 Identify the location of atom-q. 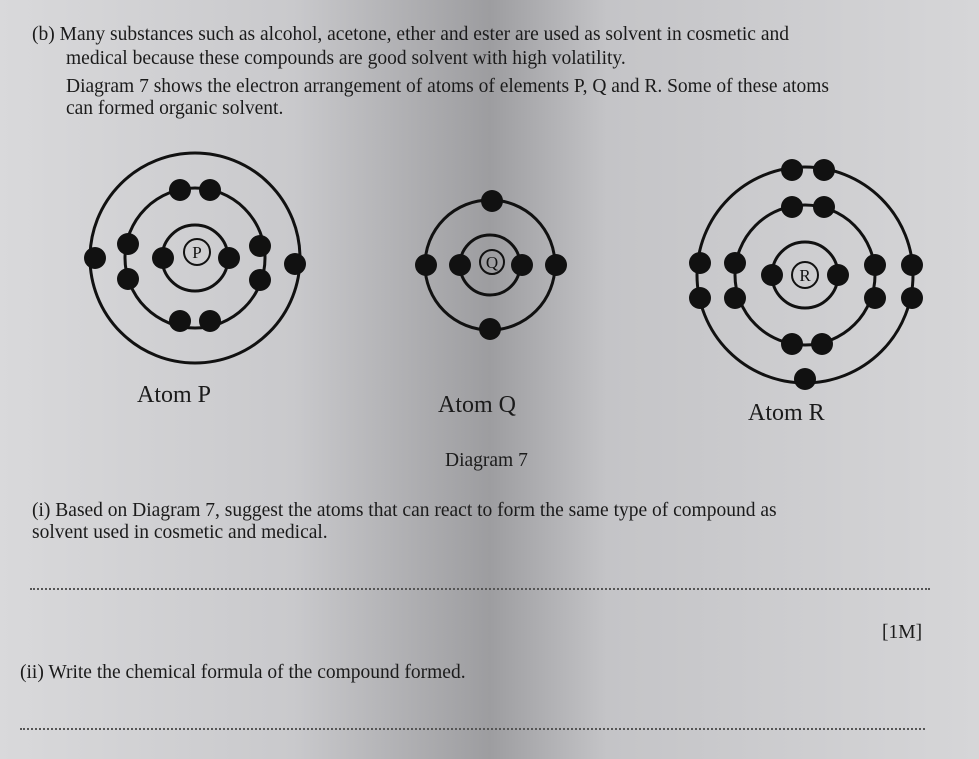
(491, 265).